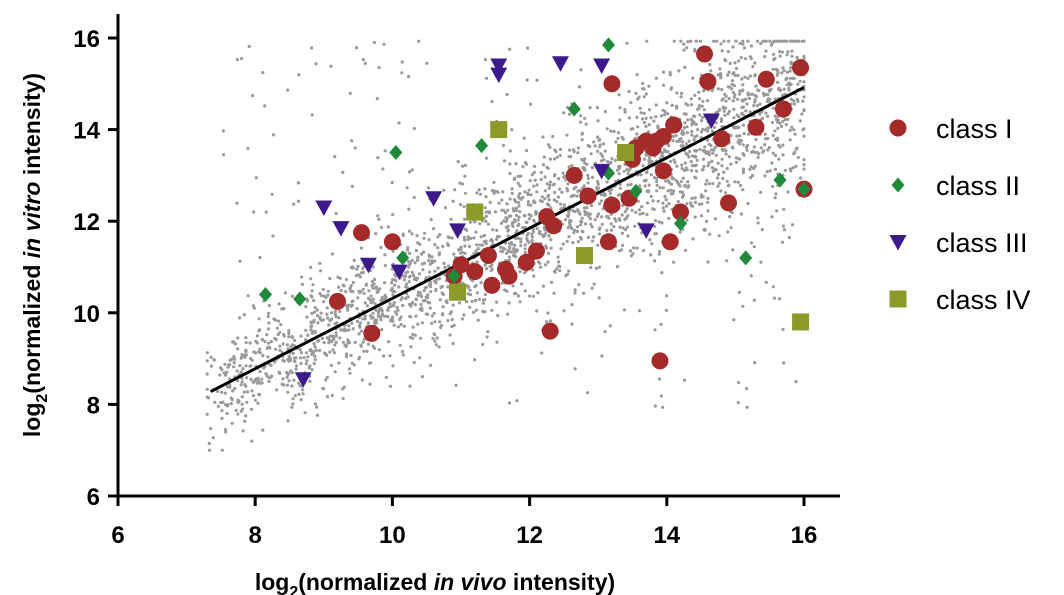 The height and width of the screenshot is (595, 1064). What do you see at coordinates (804, 535) in the screenshot?
I see `x-tick-label: 16` at bounding box center [804, 535].